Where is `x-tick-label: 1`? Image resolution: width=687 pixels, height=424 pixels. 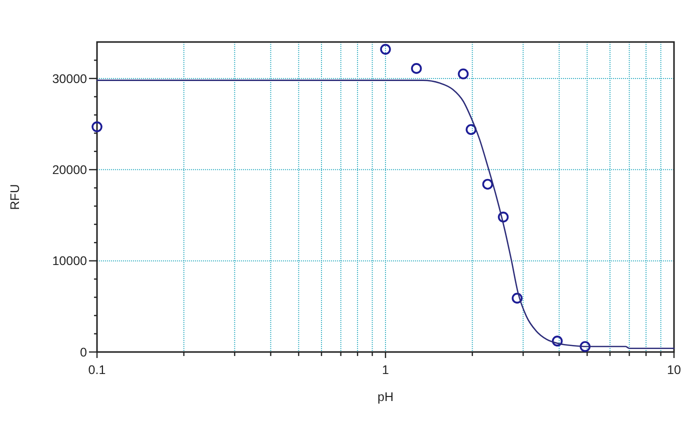
x-tick-label: 1 is located at coordinates (386, 370).